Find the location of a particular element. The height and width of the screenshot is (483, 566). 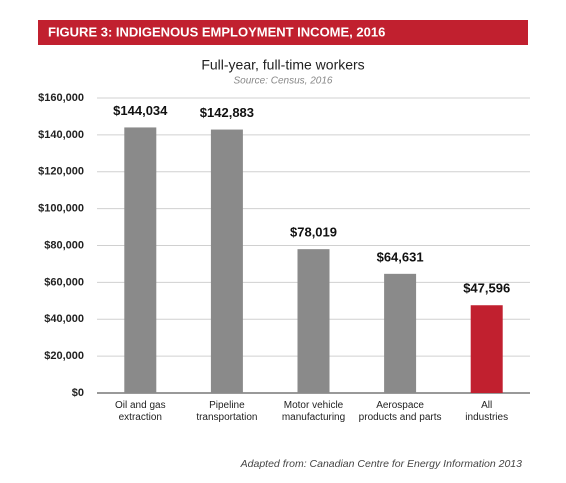

y-tick-label: $140,000 is located at coordinates (61, 135).